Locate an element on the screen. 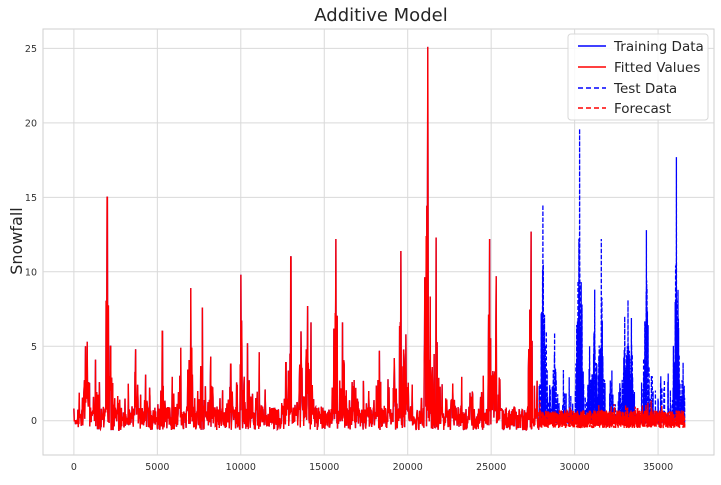 Image resolution: width=721 pixels, height=485 pixels. x-tick-label: 20000 is located at coordinates (408, 467).